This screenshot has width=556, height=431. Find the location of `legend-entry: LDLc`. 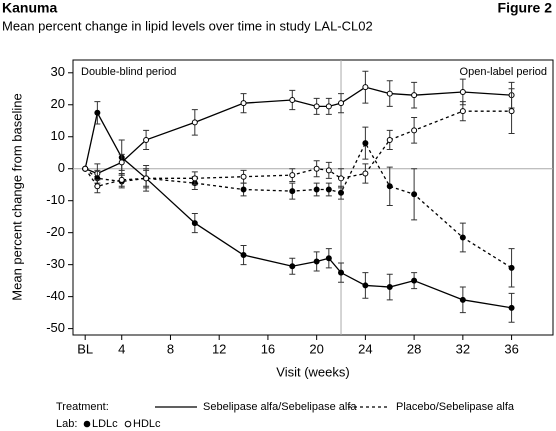

legend-entry: LDLc is located at coordinates (105, 424).